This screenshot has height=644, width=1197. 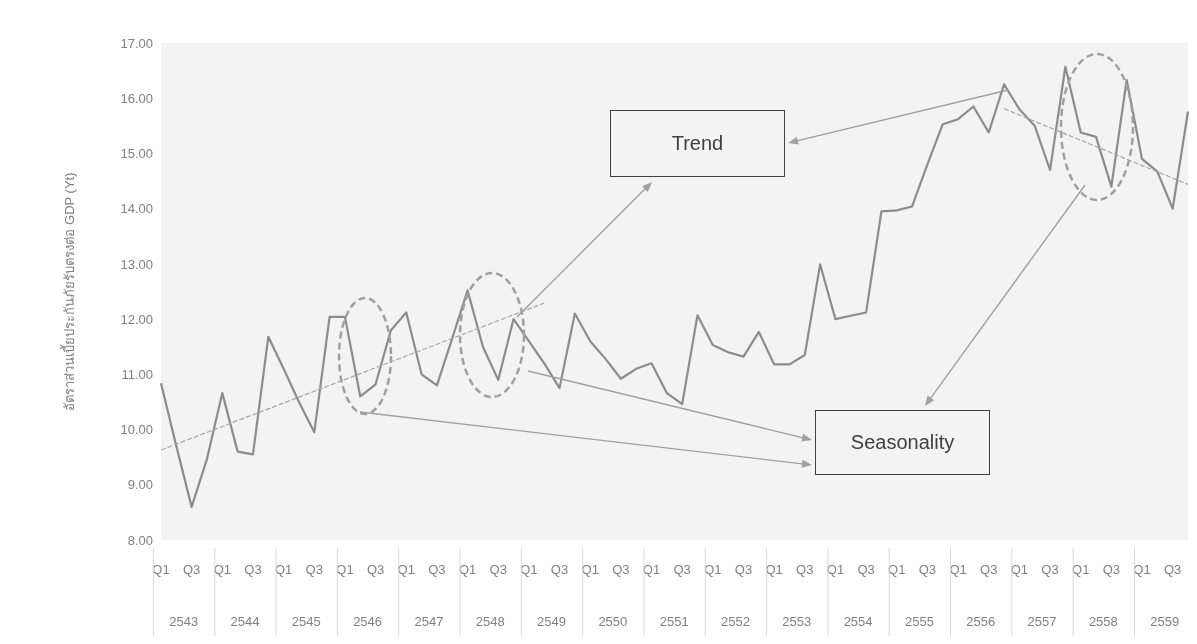 I want to click on text: 2546, so click(x=368, y=621).